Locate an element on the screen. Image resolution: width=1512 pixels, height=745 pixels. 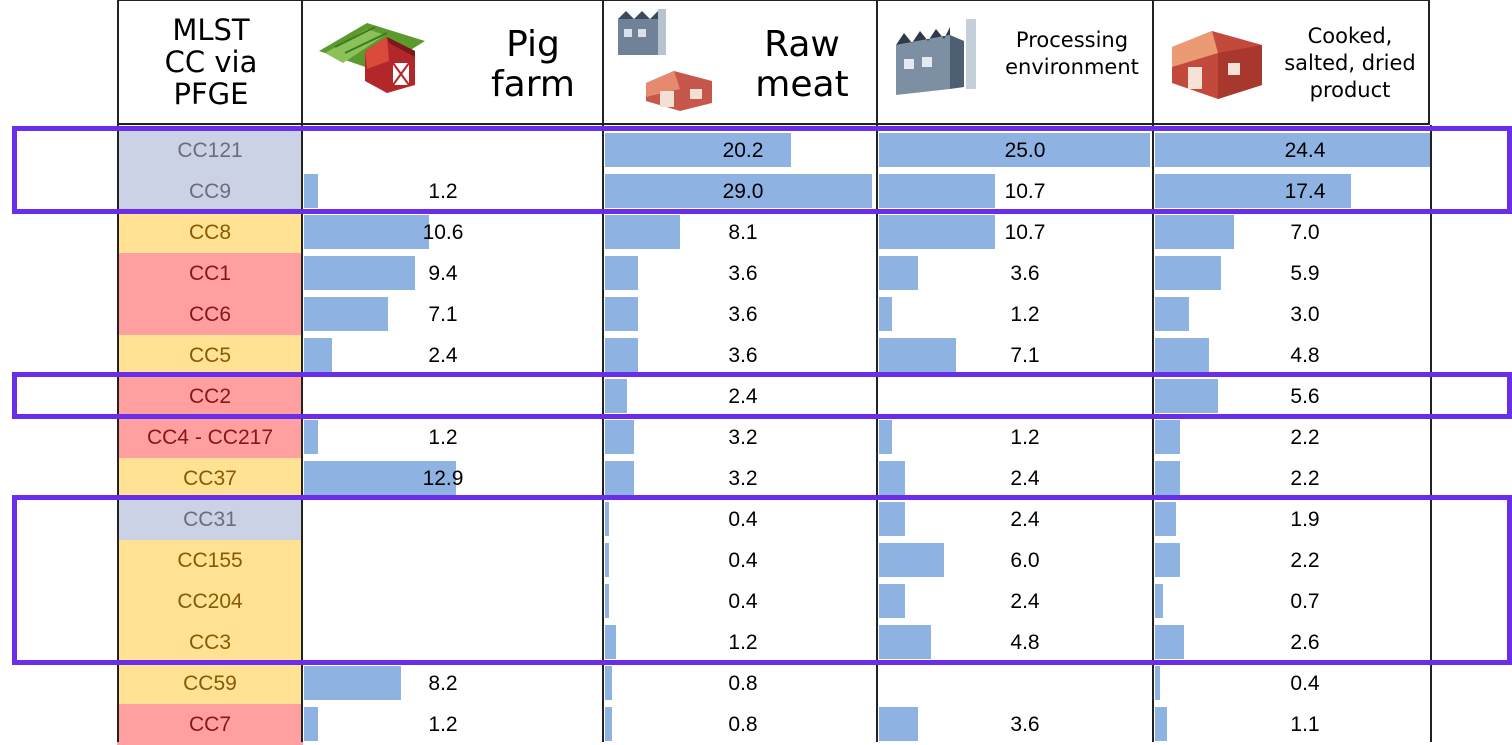
value-label: 24.4 is located at coordinates (1305, 150).